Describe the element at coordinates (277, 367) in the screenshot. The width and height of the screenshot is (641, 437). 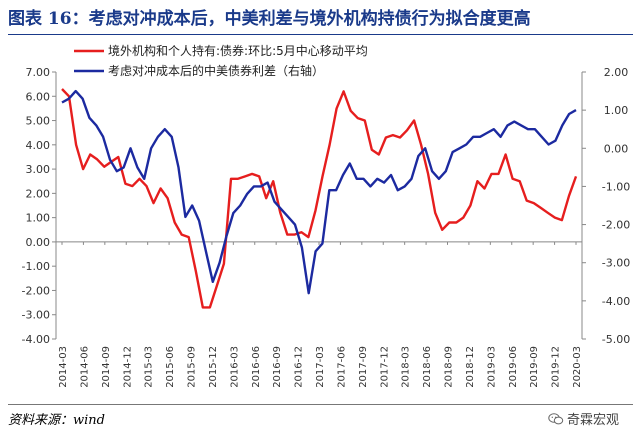
I see `x-tick-label: 2016-09` at that location.